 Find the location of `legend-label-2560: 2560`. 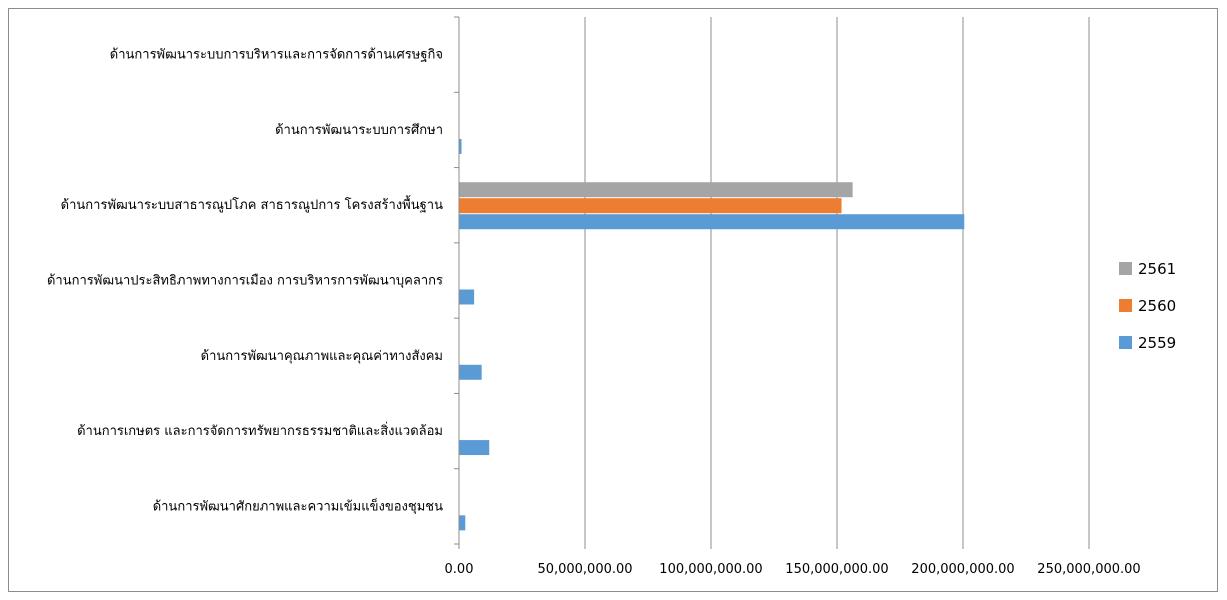

legend-label-2560: 2560 is located at coordinates (1157, 306).